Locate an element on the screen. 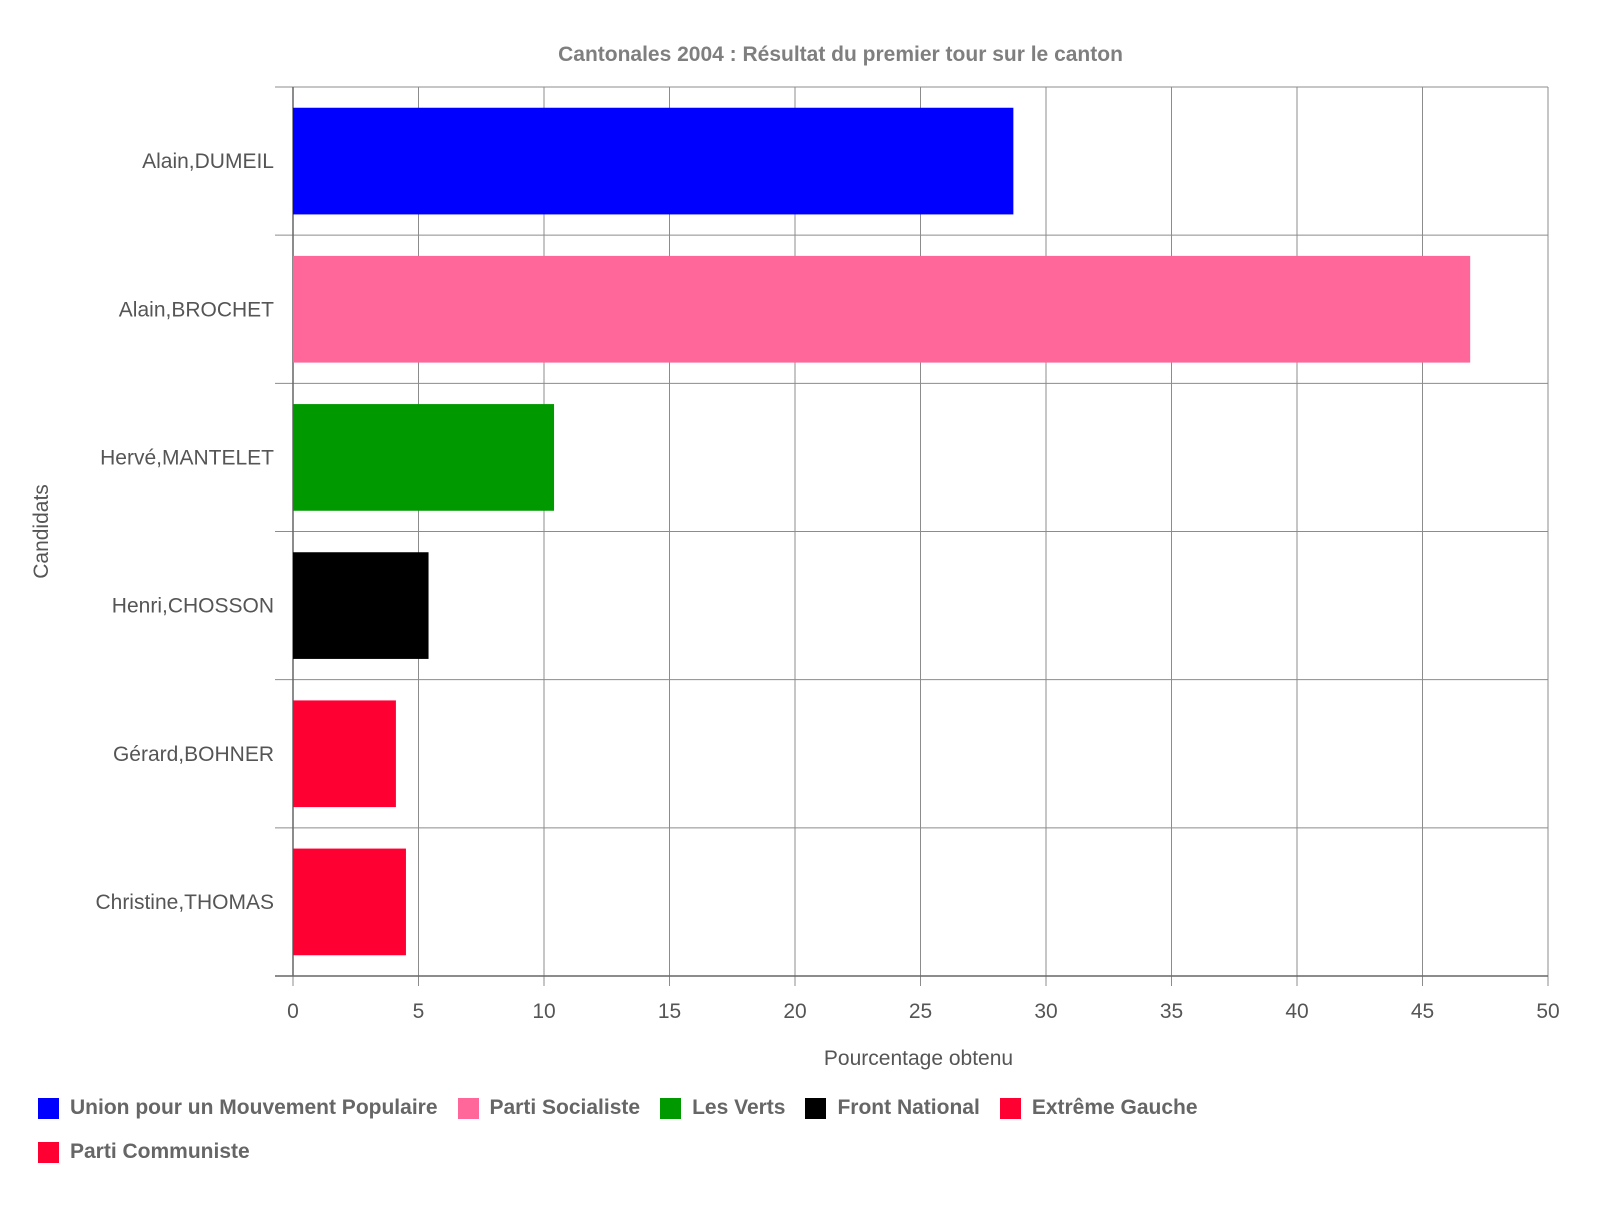  legend-item: Union pour un Mouvement Populaire is located at coordinates (238, 1108).